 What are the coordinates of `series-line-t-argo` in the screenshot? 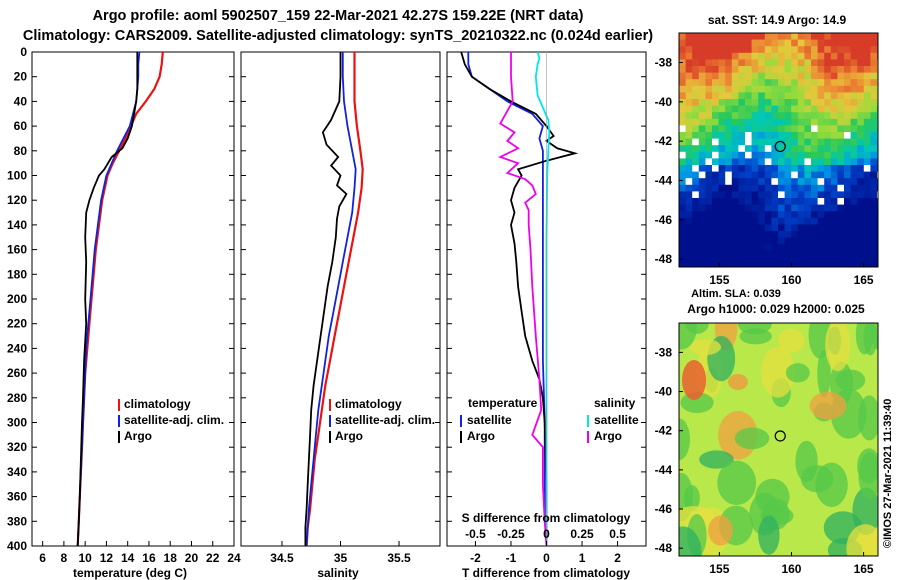 It's located at (519, 299).